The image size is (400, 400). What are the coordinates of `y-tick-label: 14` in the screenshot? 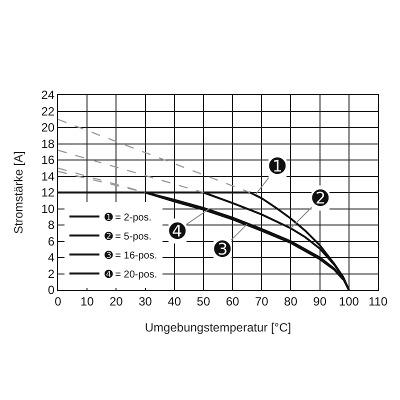 It's located at (48, 176).